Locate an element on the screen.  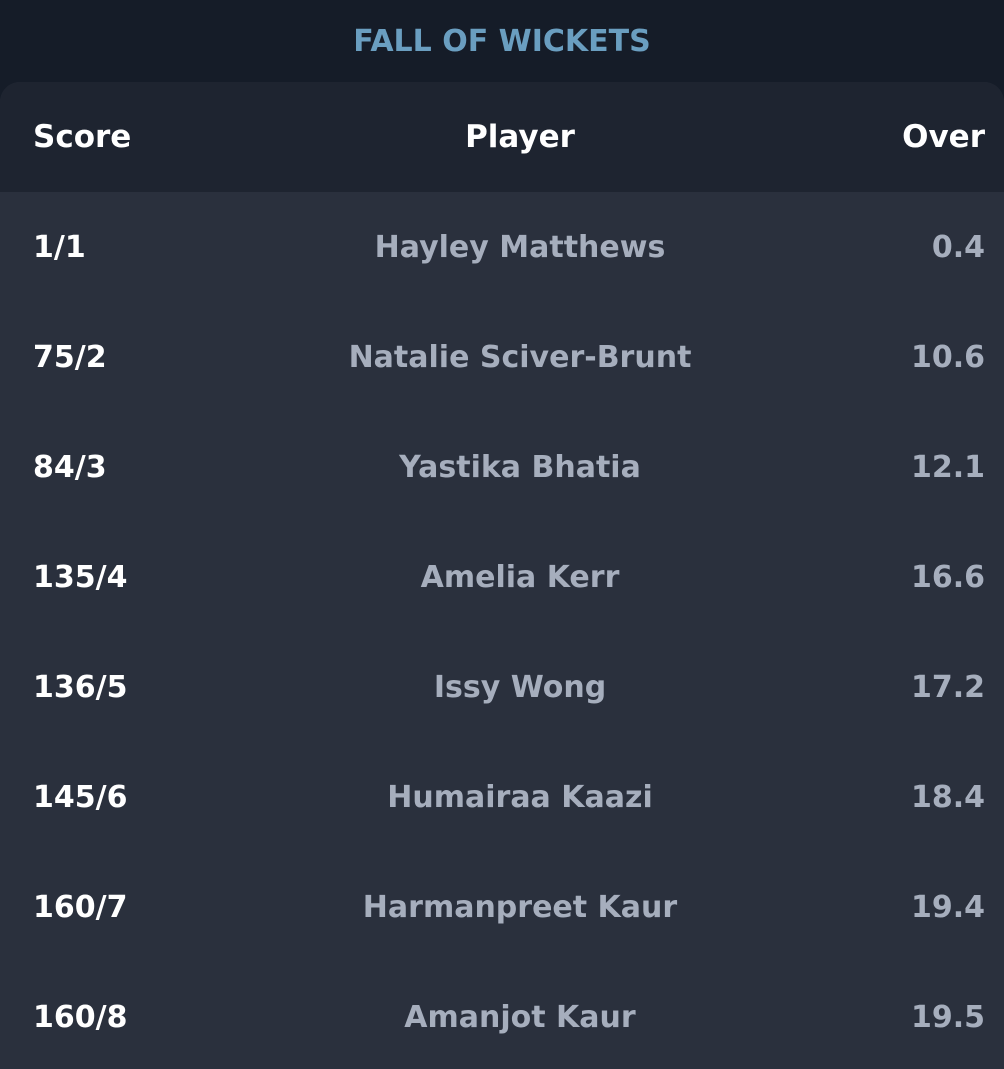
over-cell: 10.6 is located at coordinates (947, 357).